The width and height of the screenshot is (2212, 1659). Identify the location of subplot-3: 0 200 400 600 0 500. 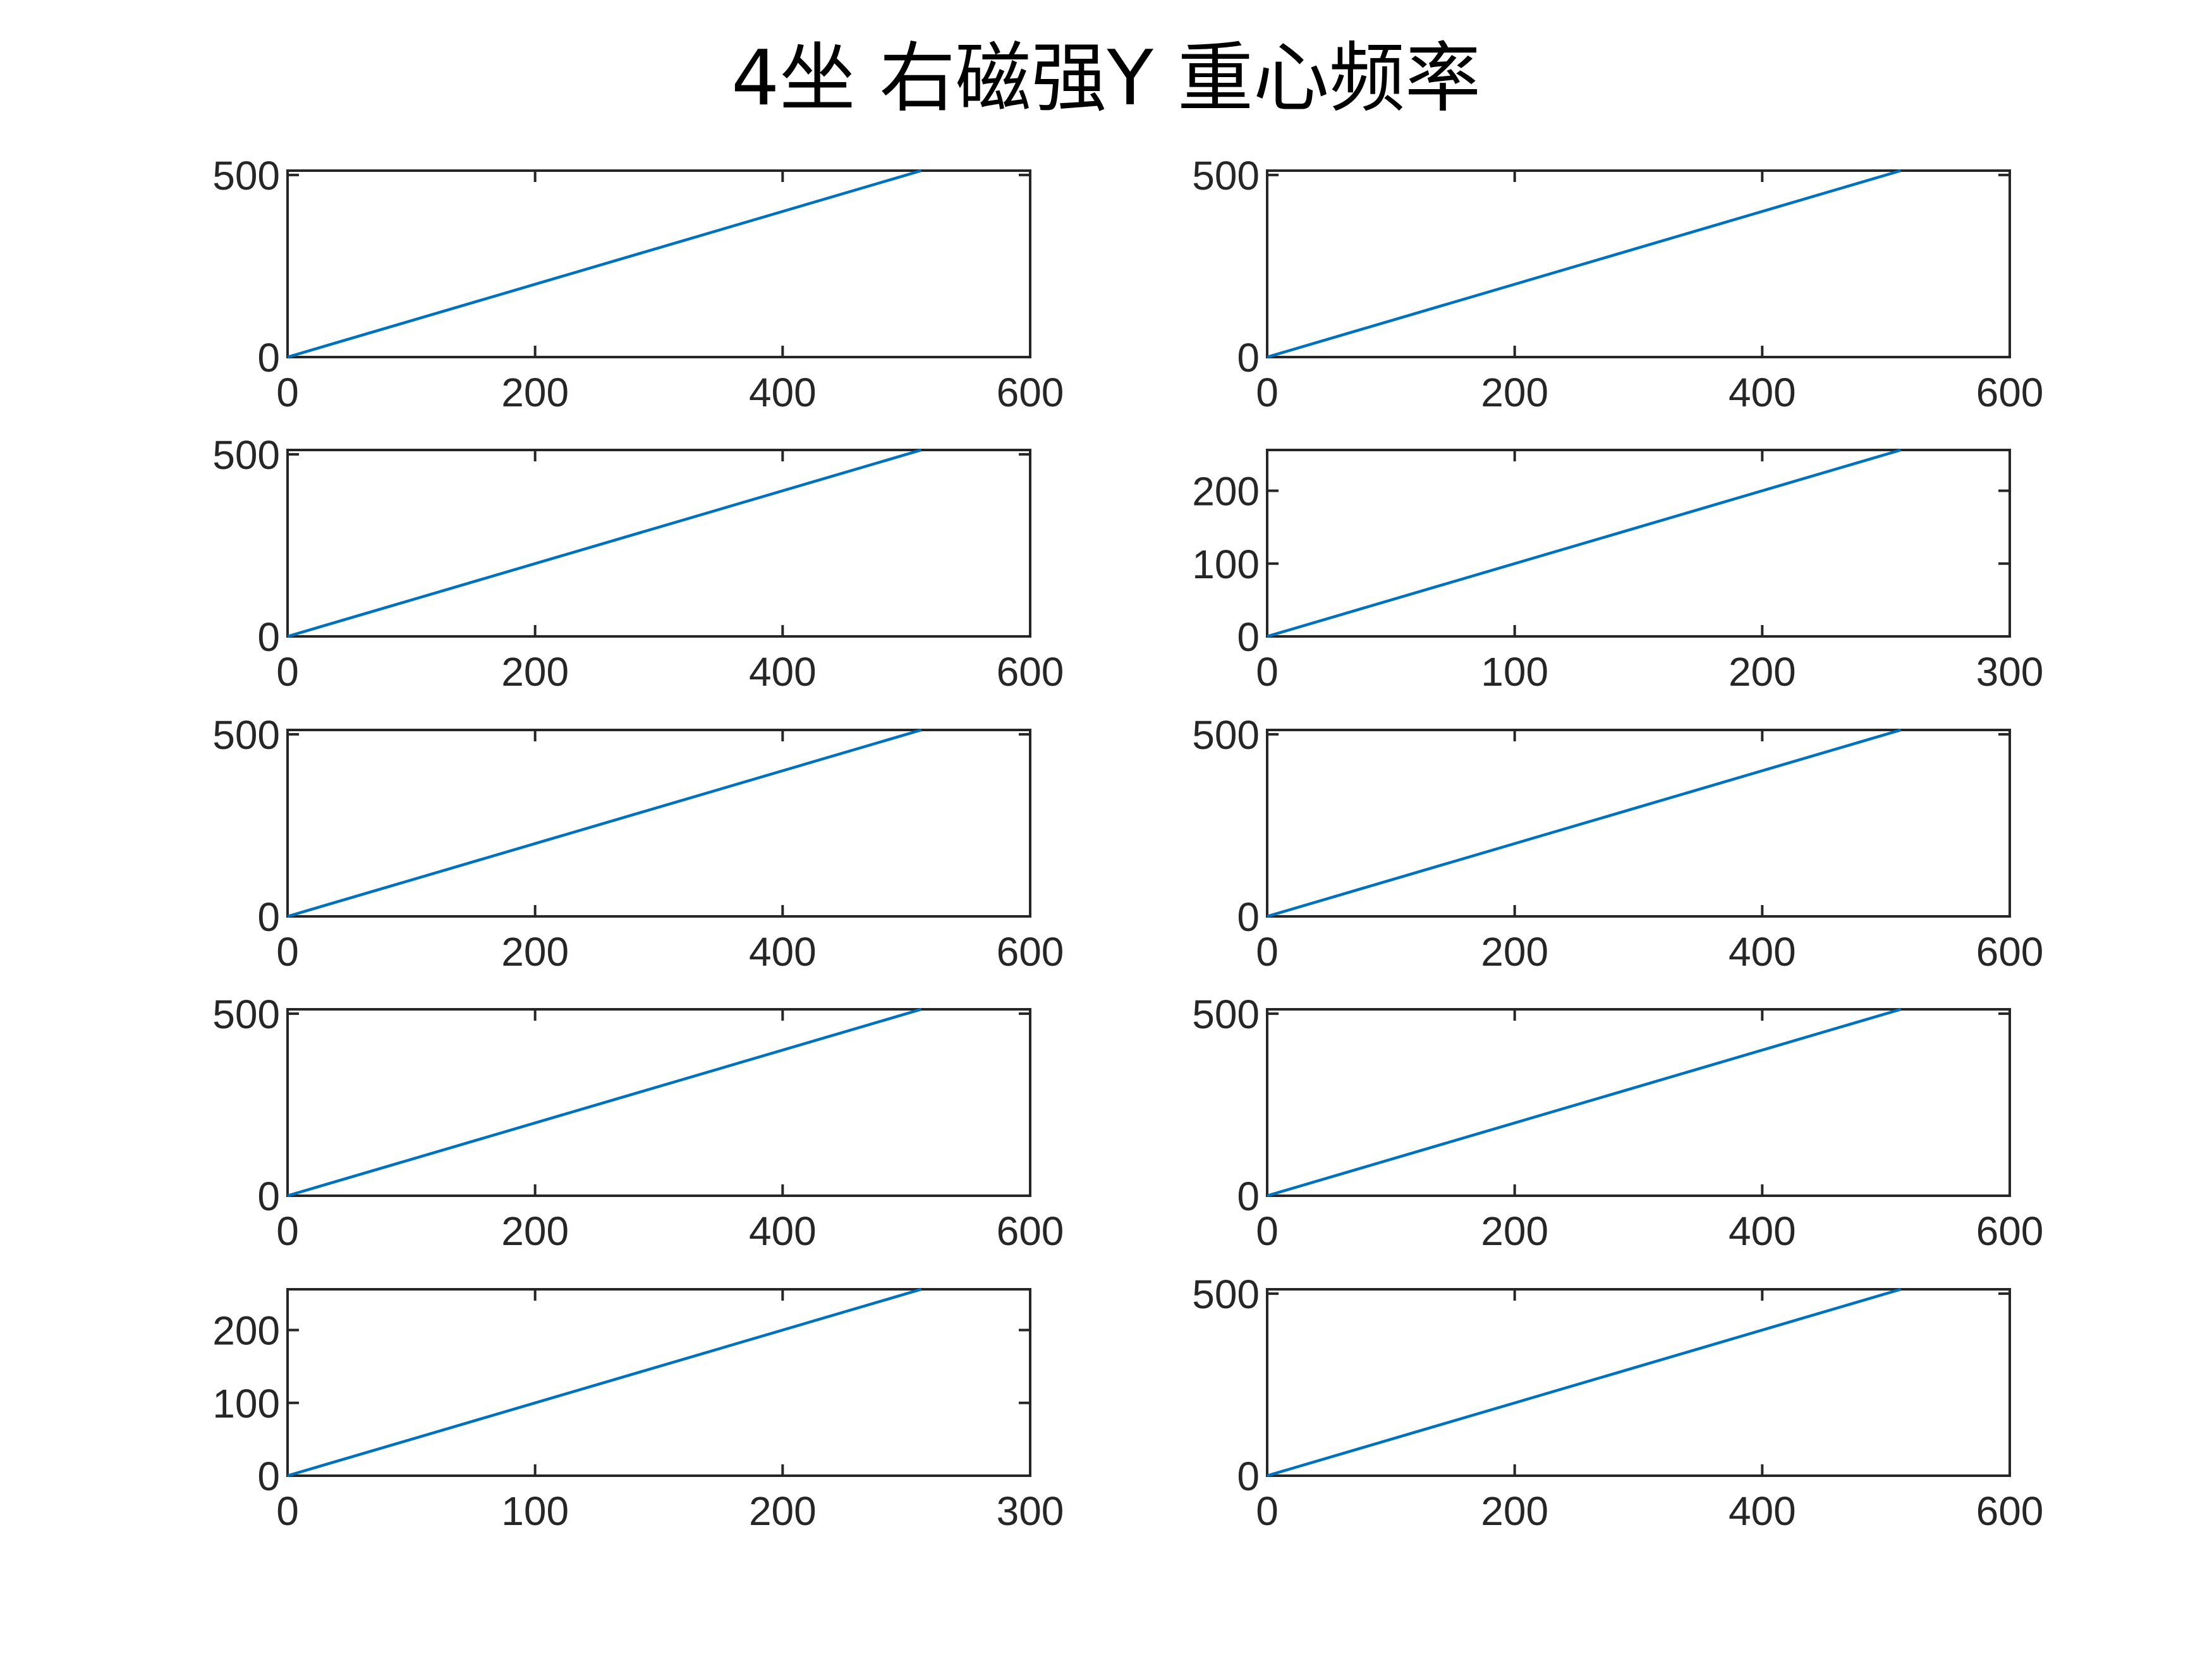
(638, 563).